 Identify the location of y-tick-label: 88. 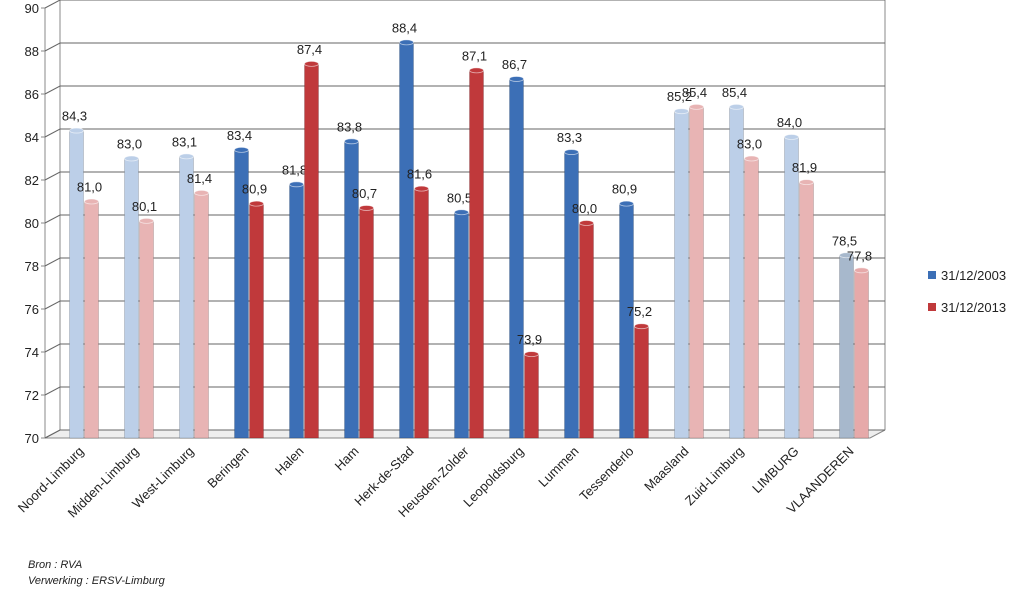
(32, 51).